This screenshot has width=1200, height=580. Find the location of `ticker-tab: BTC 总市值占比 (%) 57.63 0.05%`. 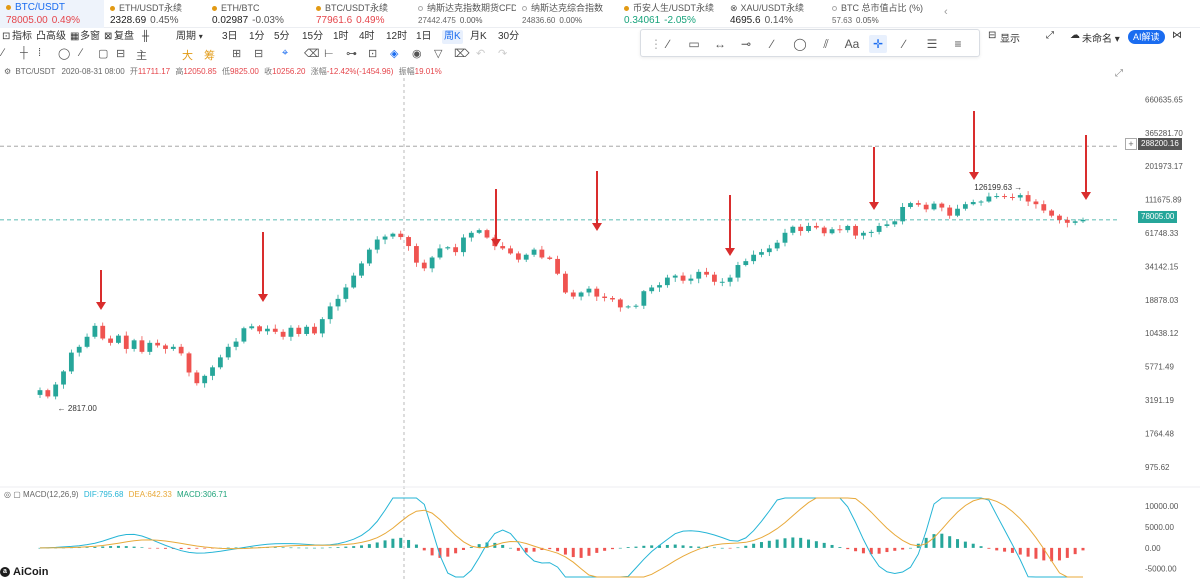

ticker-tab: BTC 总市值占比 (%) 57.63 0.05% is located at coordinates (881, 14).